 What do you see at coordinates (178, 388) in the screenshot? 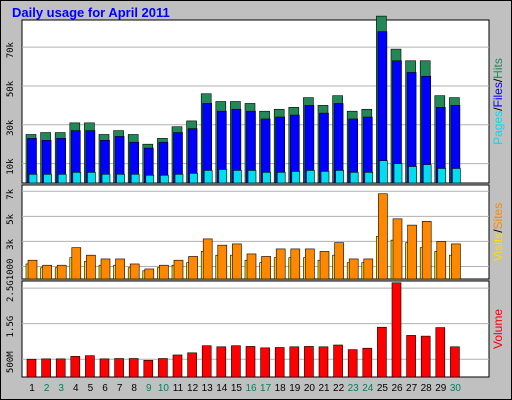
I see `x-tick-label: 11` at bounding box center [178, 388].